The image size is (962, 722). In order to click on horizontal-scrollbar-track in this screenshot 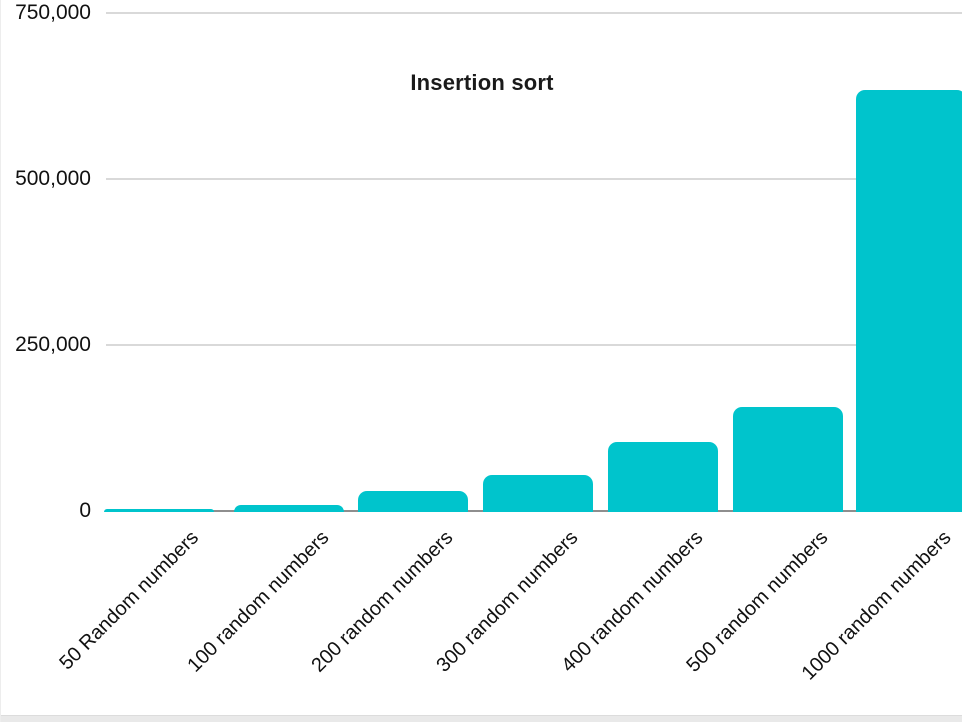, I will do `click(481, 718)`.